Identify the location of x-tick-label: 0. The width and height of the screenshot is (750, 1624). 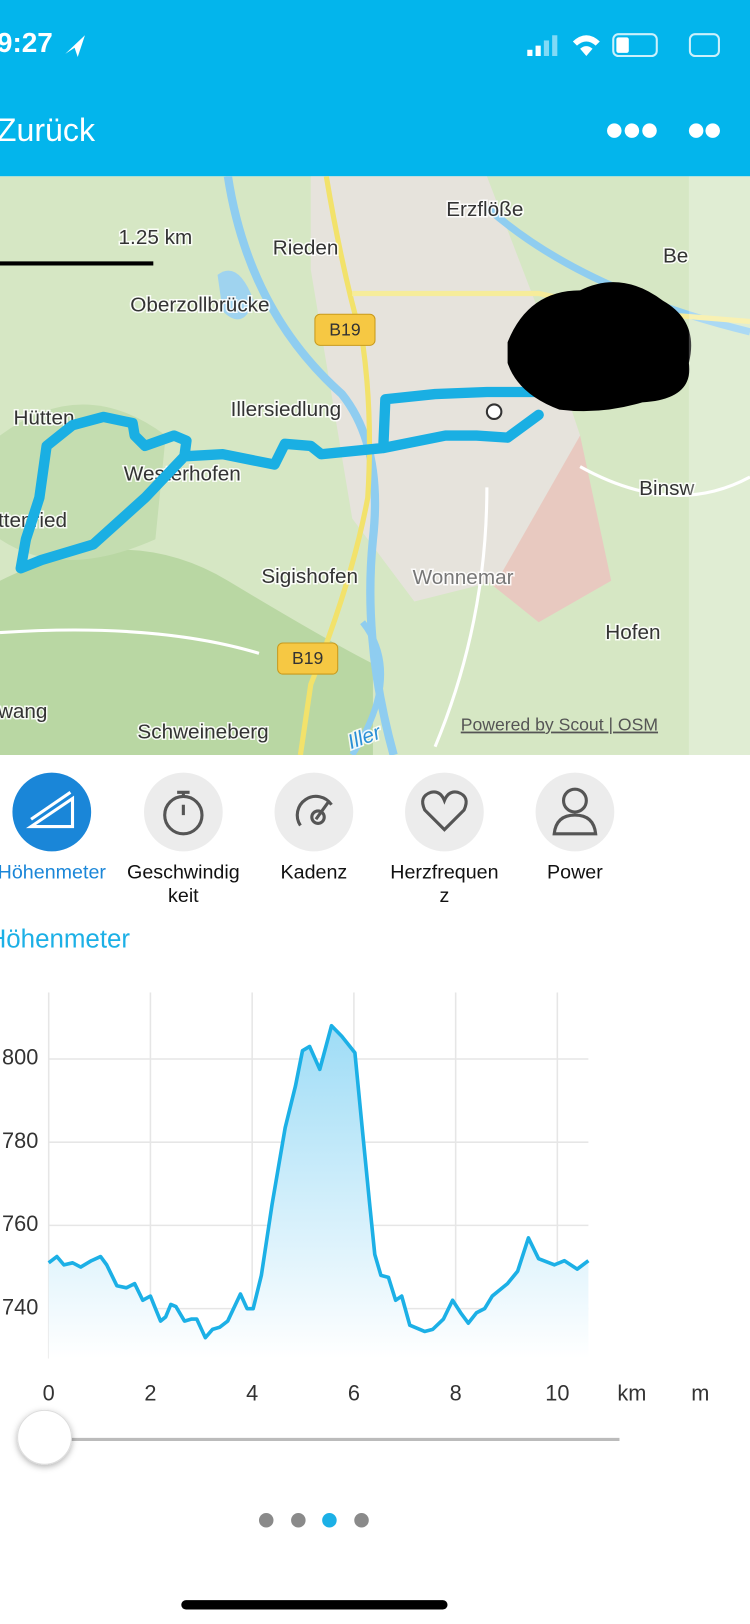
(49, 1393).